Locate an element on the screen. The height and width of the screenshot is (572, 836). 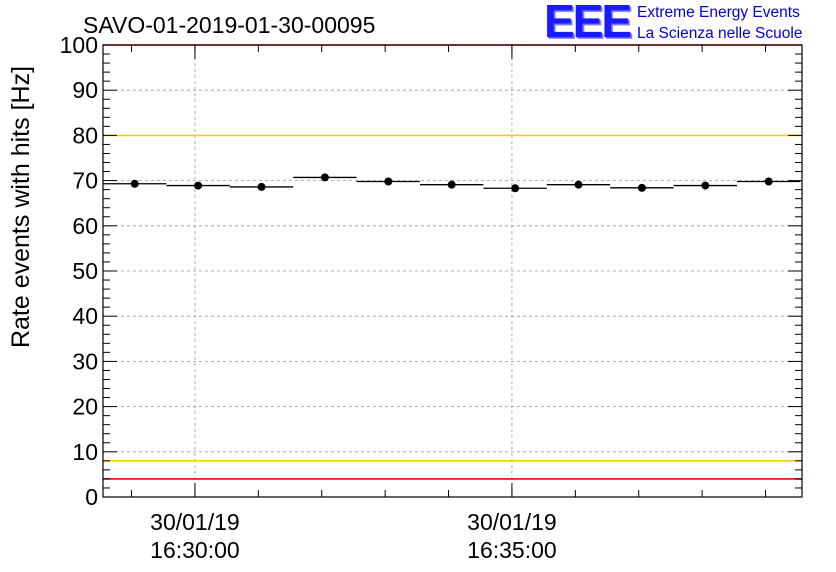
y-tick-label: 30 is located at coordinates (85, 361).